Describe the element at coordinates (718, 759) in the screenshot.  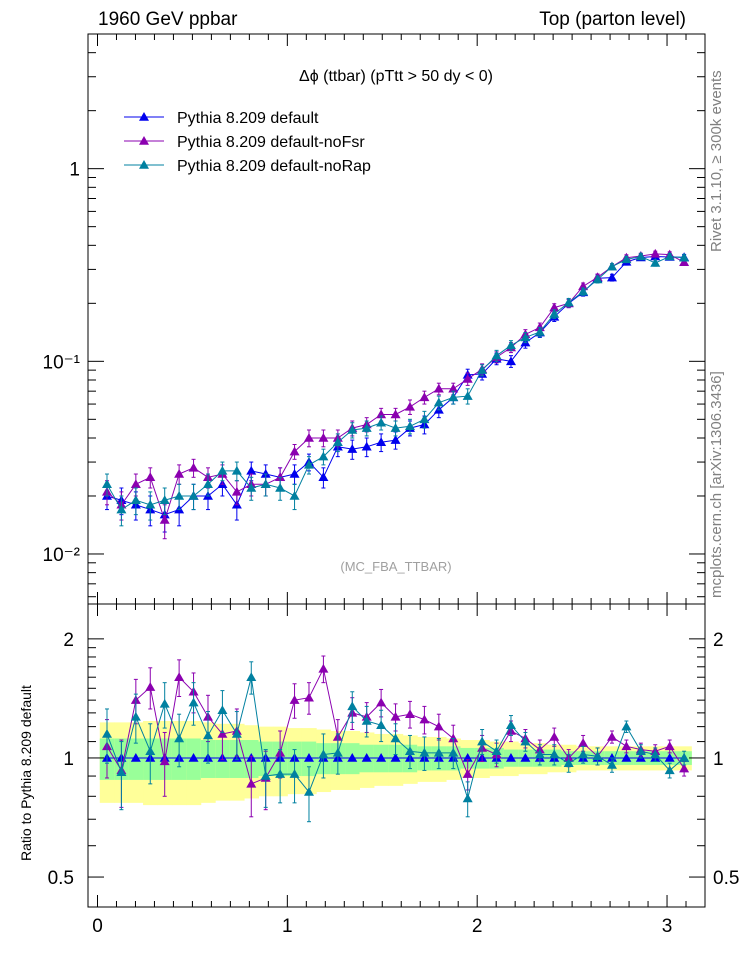
I see `y-tick-label-right: 1` at that location.